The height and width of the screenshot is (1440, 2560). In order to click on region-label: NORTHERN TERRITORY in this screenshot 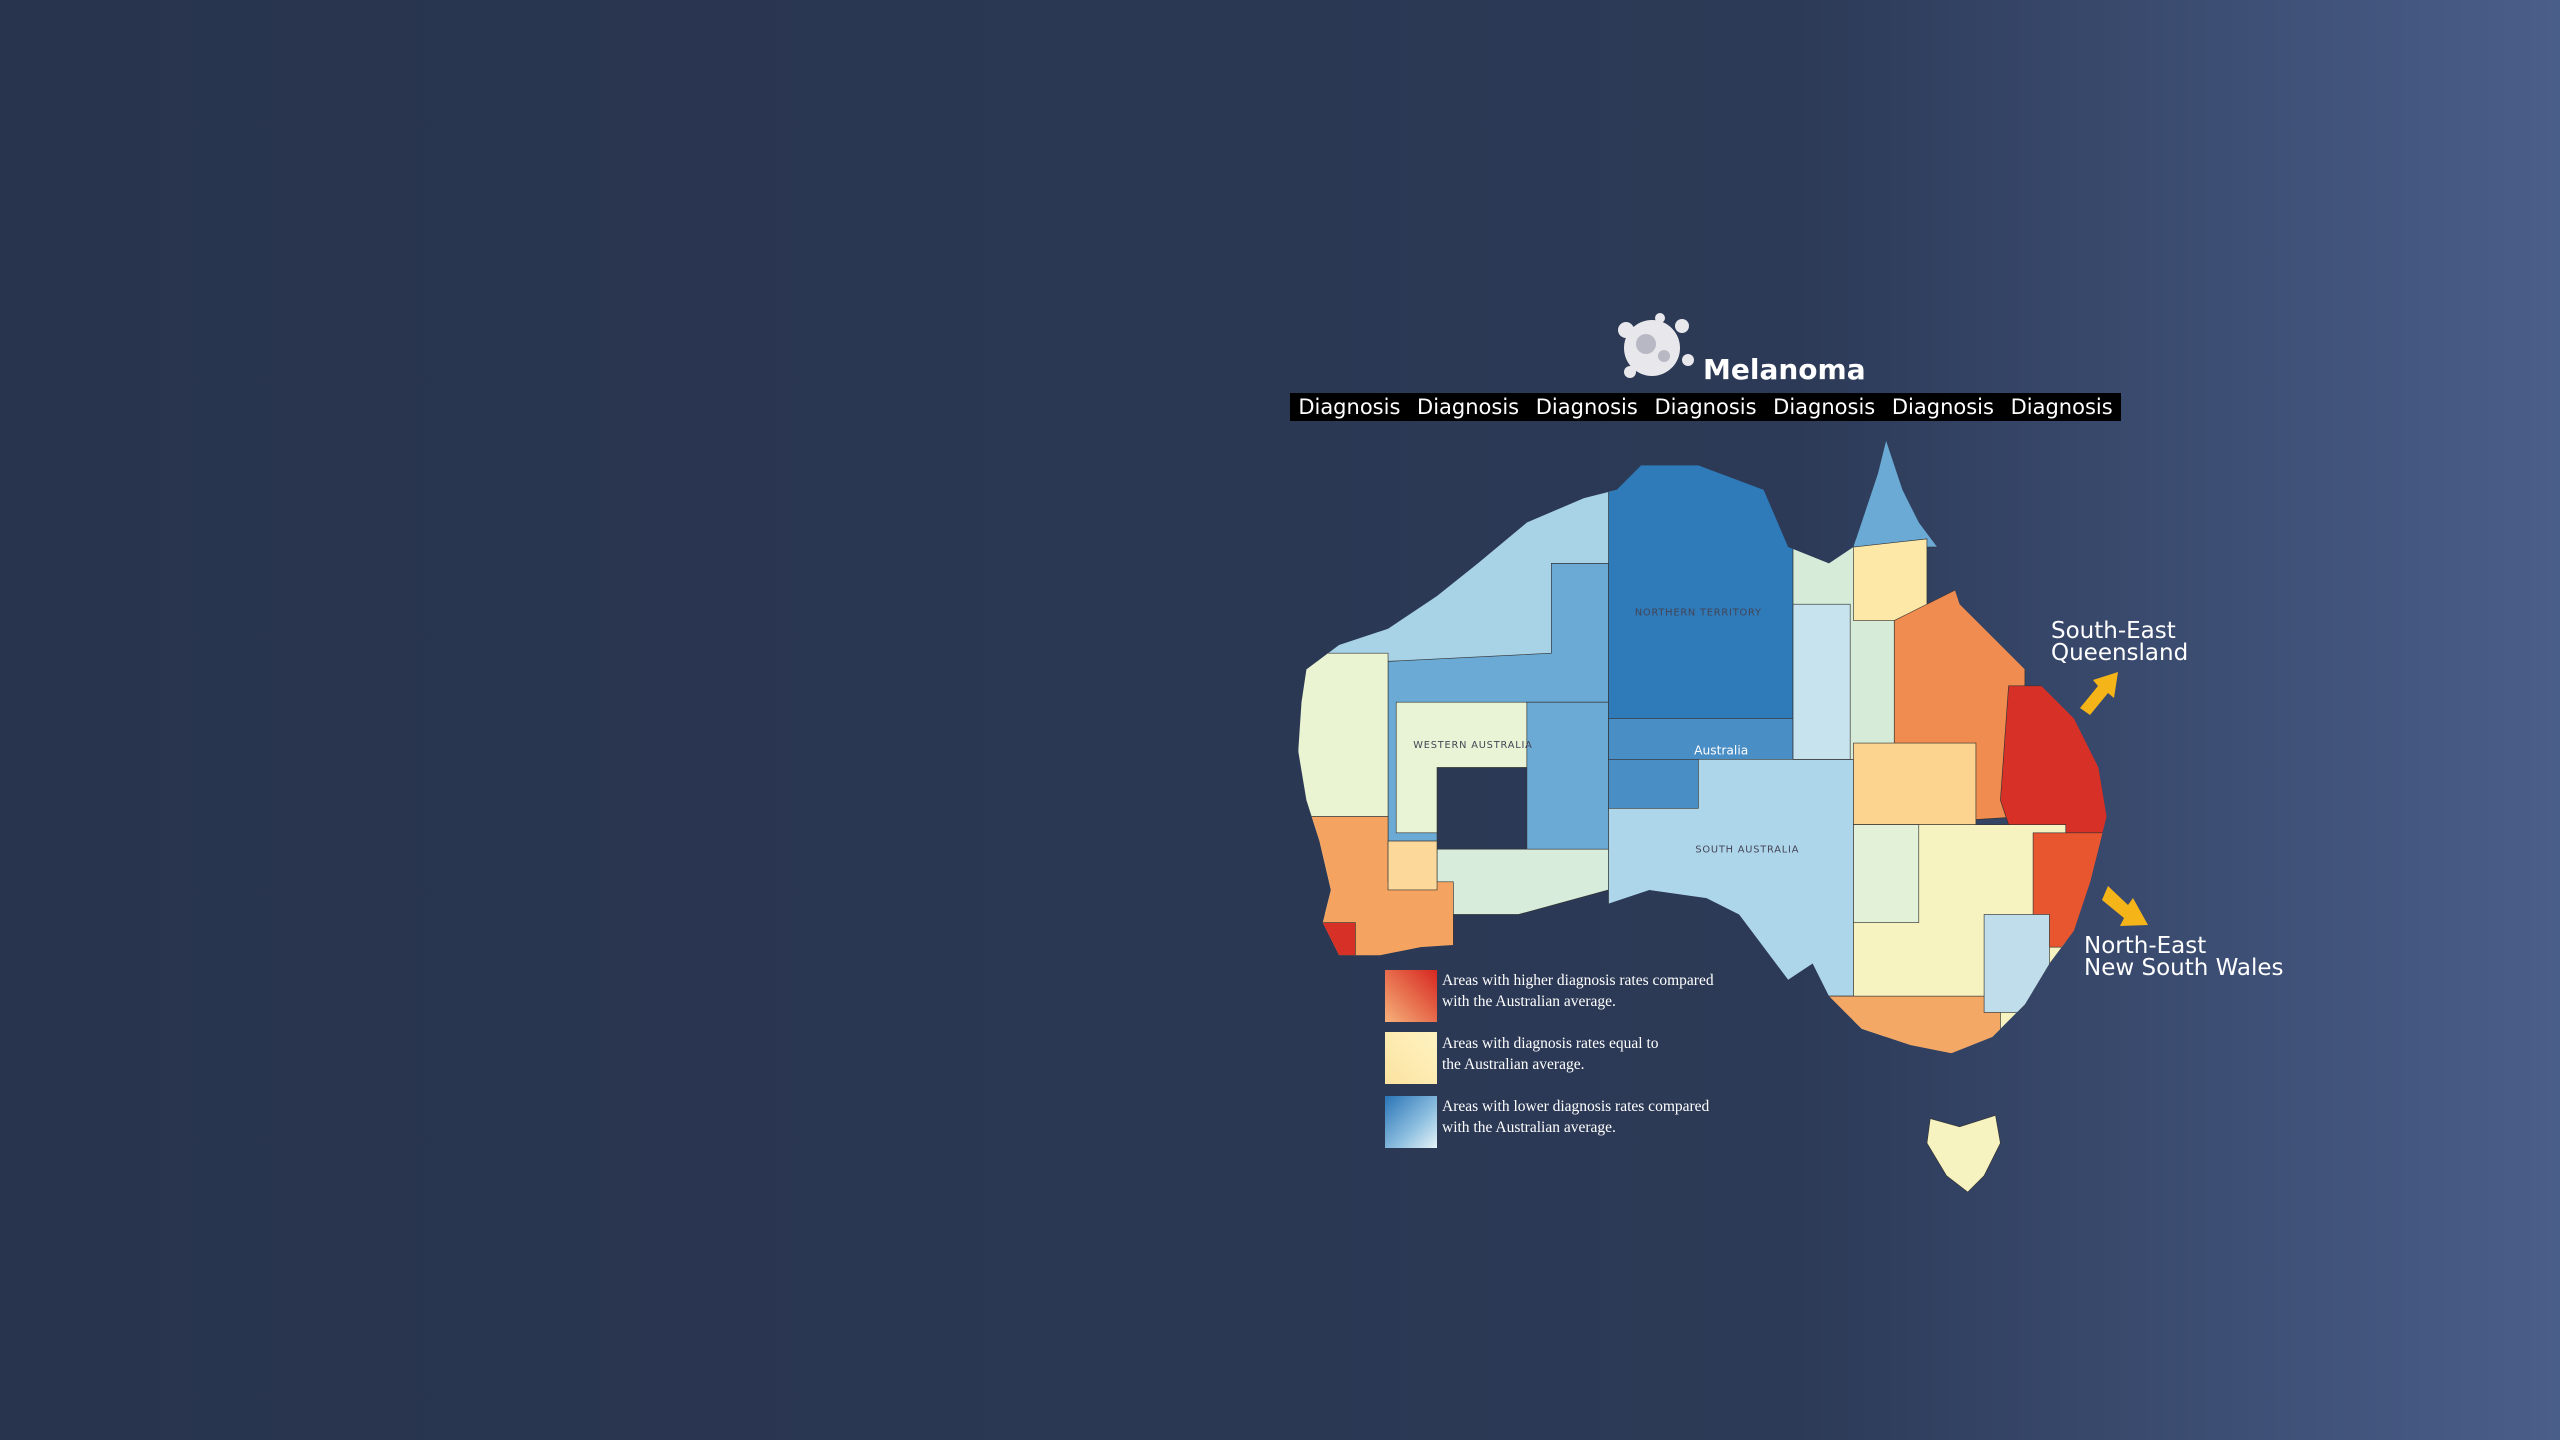, I will do `click(1698, 613)`.